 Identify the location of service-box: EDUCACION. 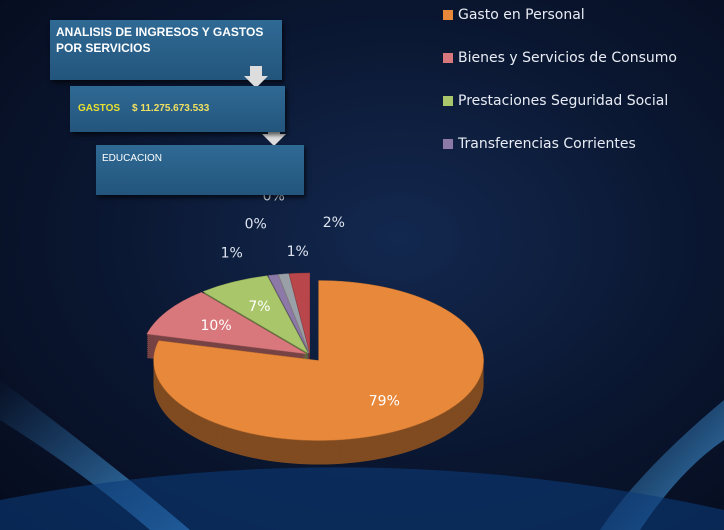
(200, 170).